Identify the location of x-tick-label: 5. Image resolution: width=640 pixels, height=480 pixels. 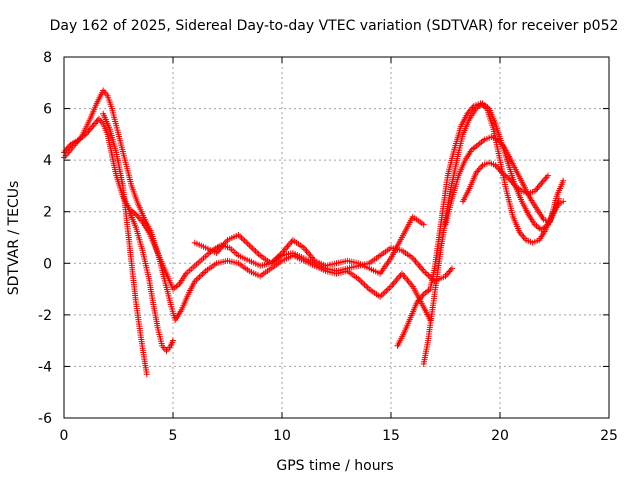
(173, 436).